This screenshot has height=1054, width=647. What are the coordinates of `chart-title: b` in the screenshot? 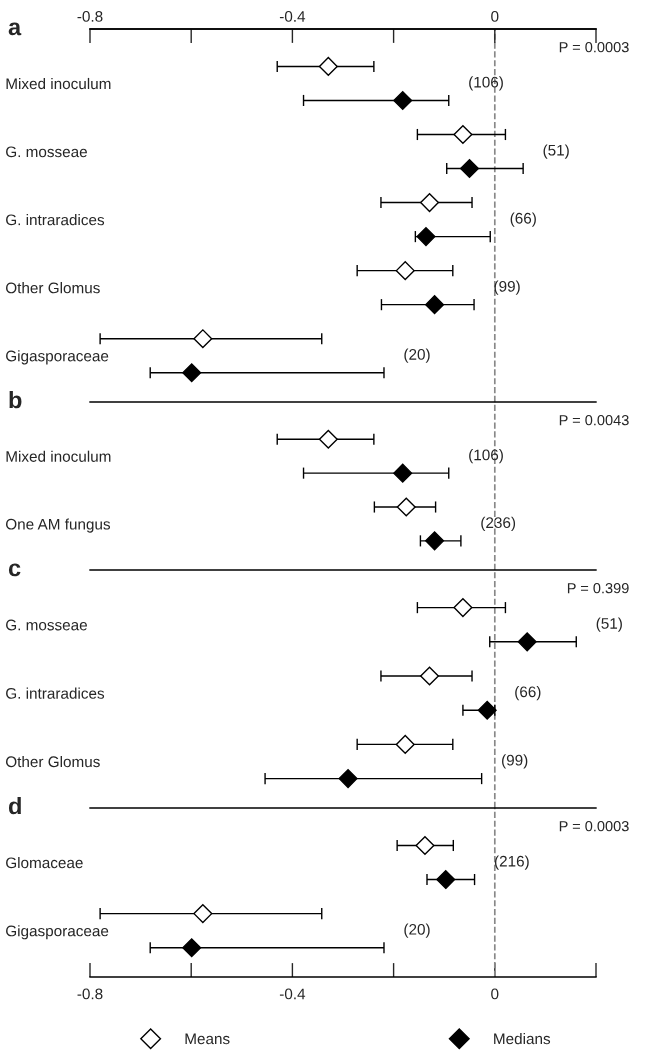 It's located at (15, 399).